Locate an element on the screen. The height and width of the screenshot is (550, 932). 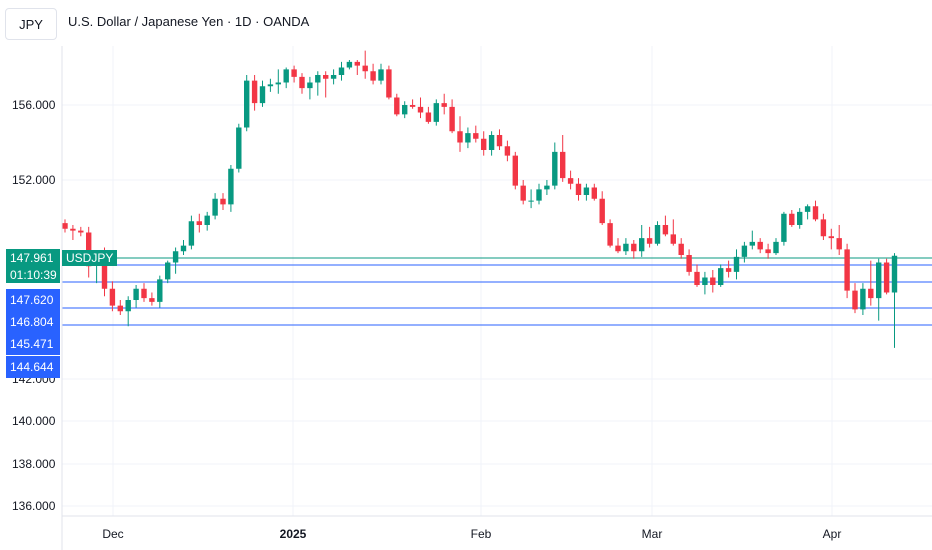
level-tag-2: 146.804 is located at coordinates (33, 322).